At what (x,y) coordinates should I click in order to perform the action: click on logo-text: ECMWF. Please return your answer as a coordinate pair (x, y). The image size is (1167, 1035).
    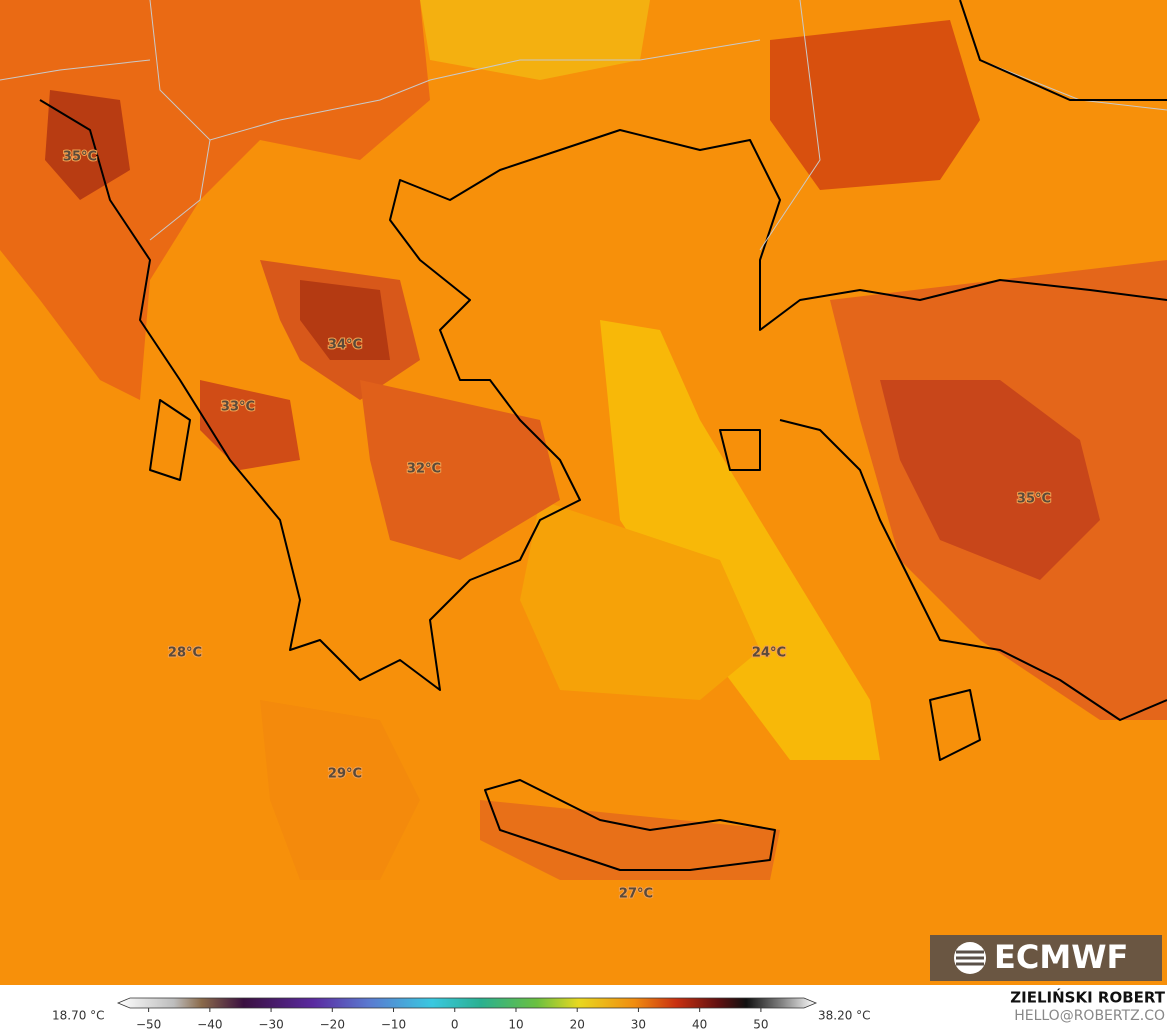
    Looking at the image, I should click on (1061, 957).